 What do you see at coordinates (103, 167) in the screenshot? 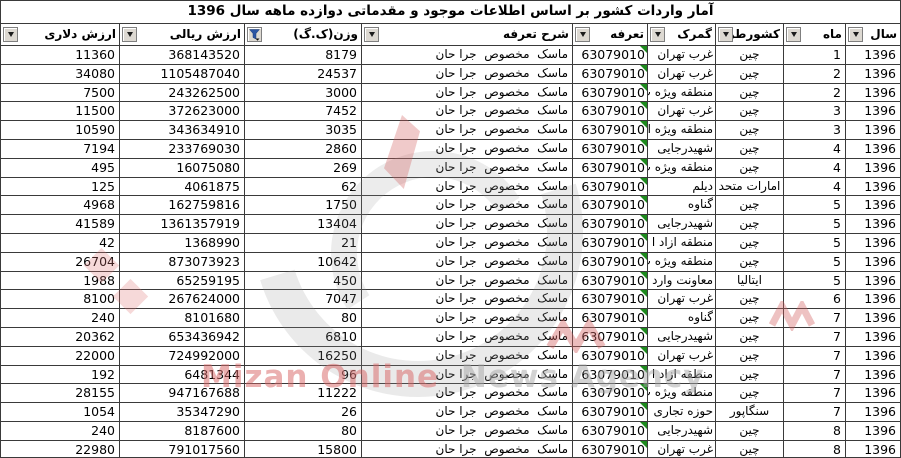
I see `cell-dollar: 495` at bounding box center [103, 167].